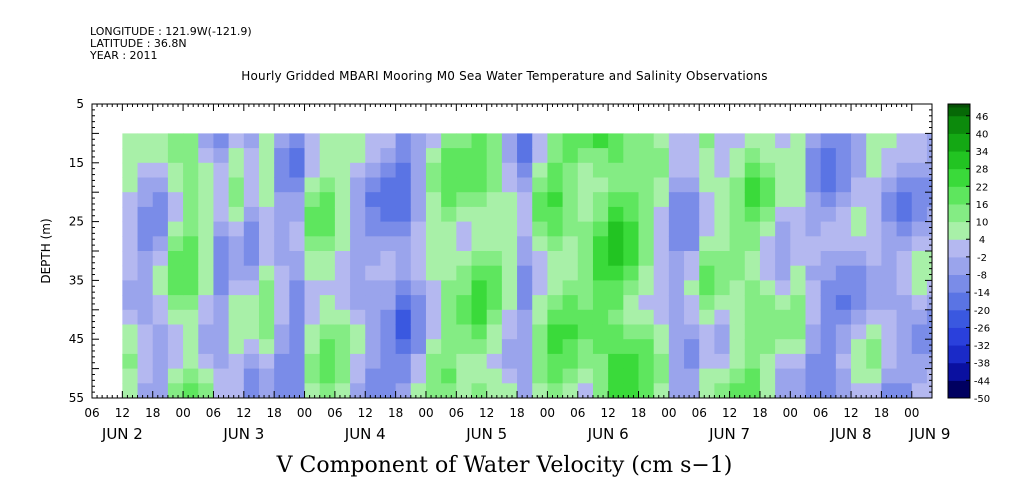  What do you see at coordinates (982, 205) in the screenshot?
I see `colorbar-tick-label: 16` at bounding box center [982, 205].